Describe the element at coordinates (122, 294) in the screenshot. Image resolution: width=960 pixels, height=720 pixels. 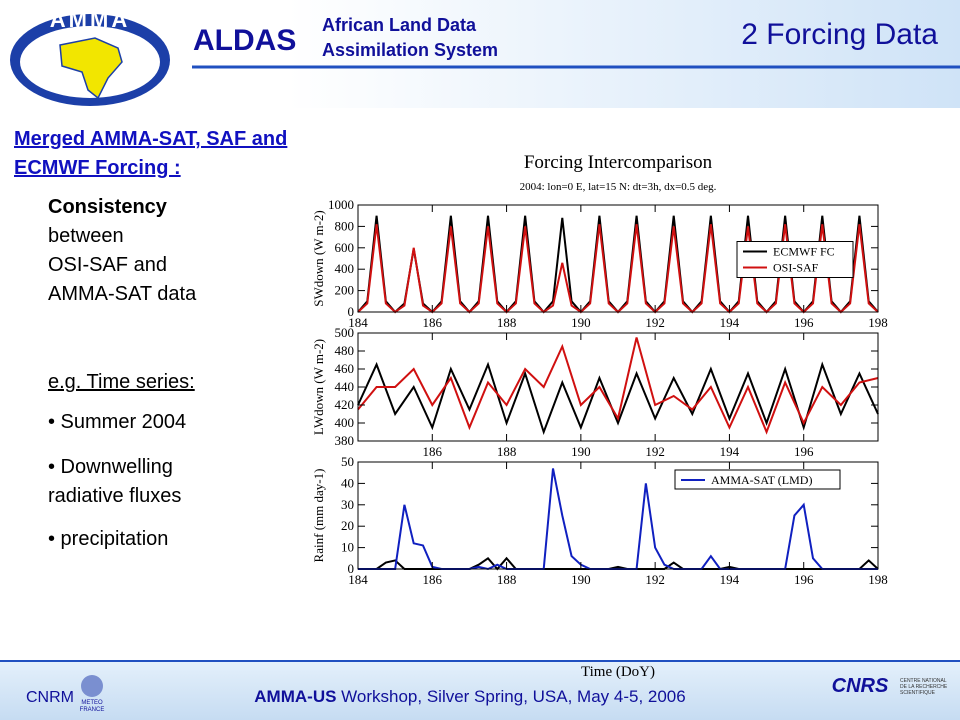
I see `body-text: AMMA-SAT data` at that location.